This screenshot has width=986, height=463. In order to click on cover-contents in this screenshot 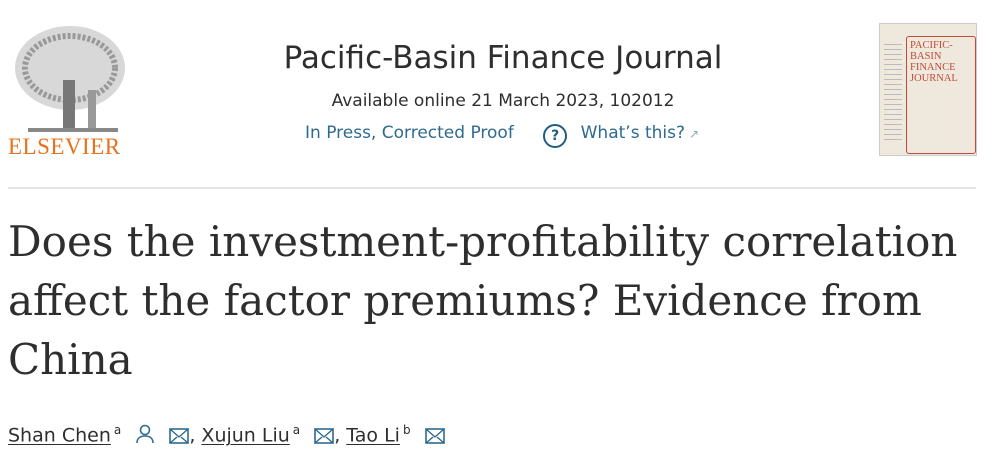, I will do `click(893, 94)`.